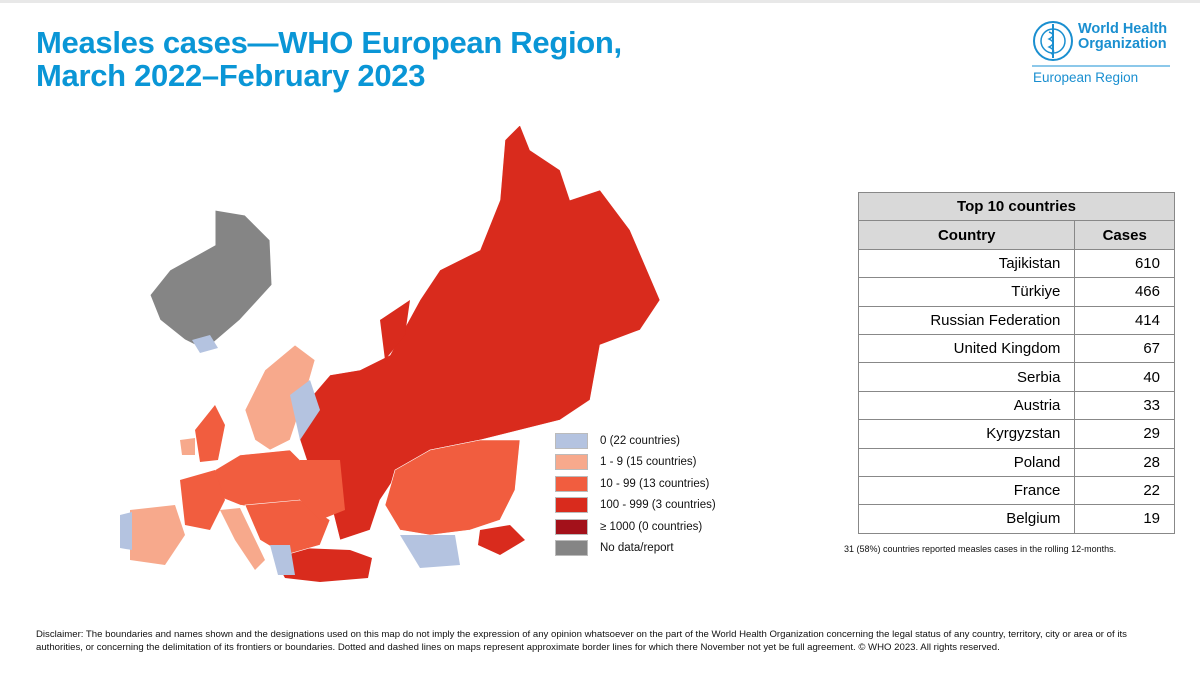  I want to click on country-cell: United Kingdom, so click(966, 348).